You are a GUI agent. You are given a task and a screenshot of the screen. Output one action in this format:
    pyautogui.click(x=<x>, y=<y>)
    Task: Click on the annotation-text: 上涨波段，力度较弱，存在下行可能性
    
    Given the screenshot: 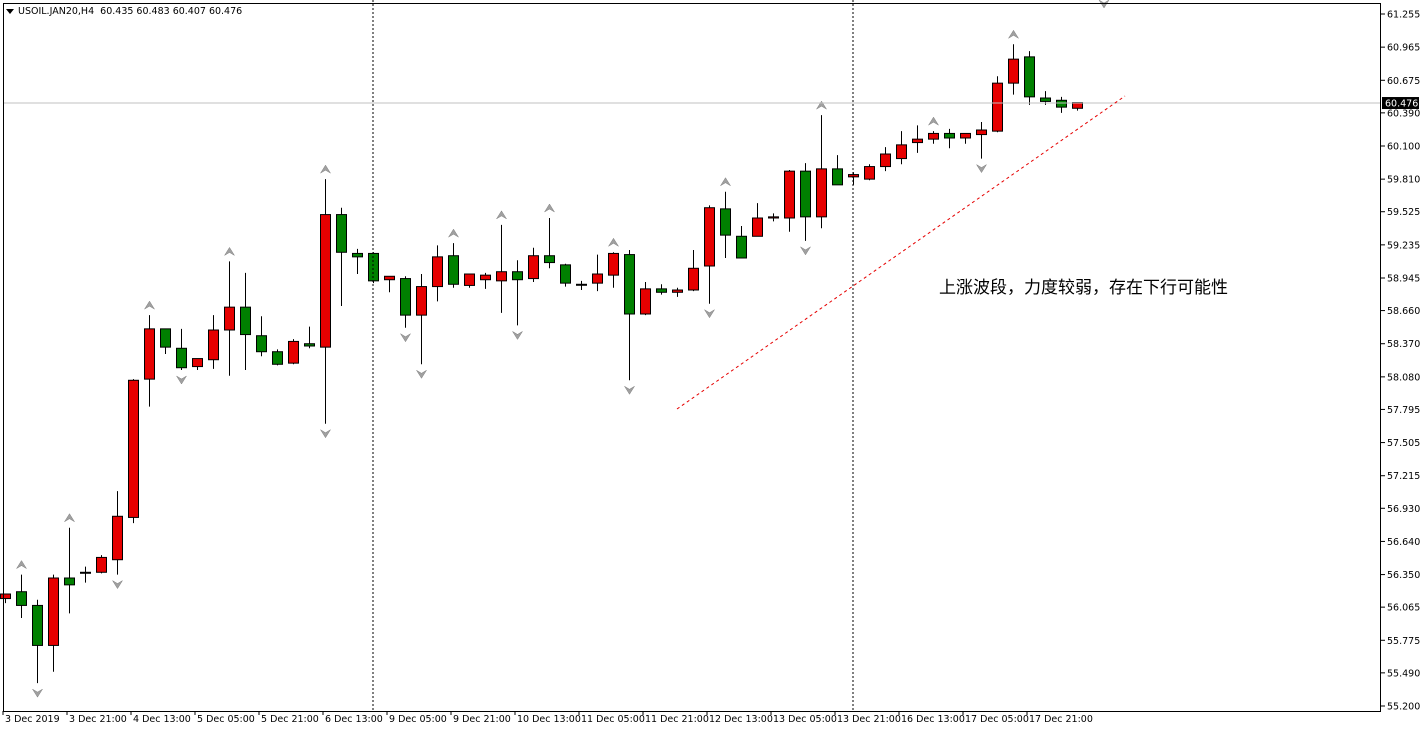 What is the action you would take?
    pyautogui.click(x=1083, y=288)
    